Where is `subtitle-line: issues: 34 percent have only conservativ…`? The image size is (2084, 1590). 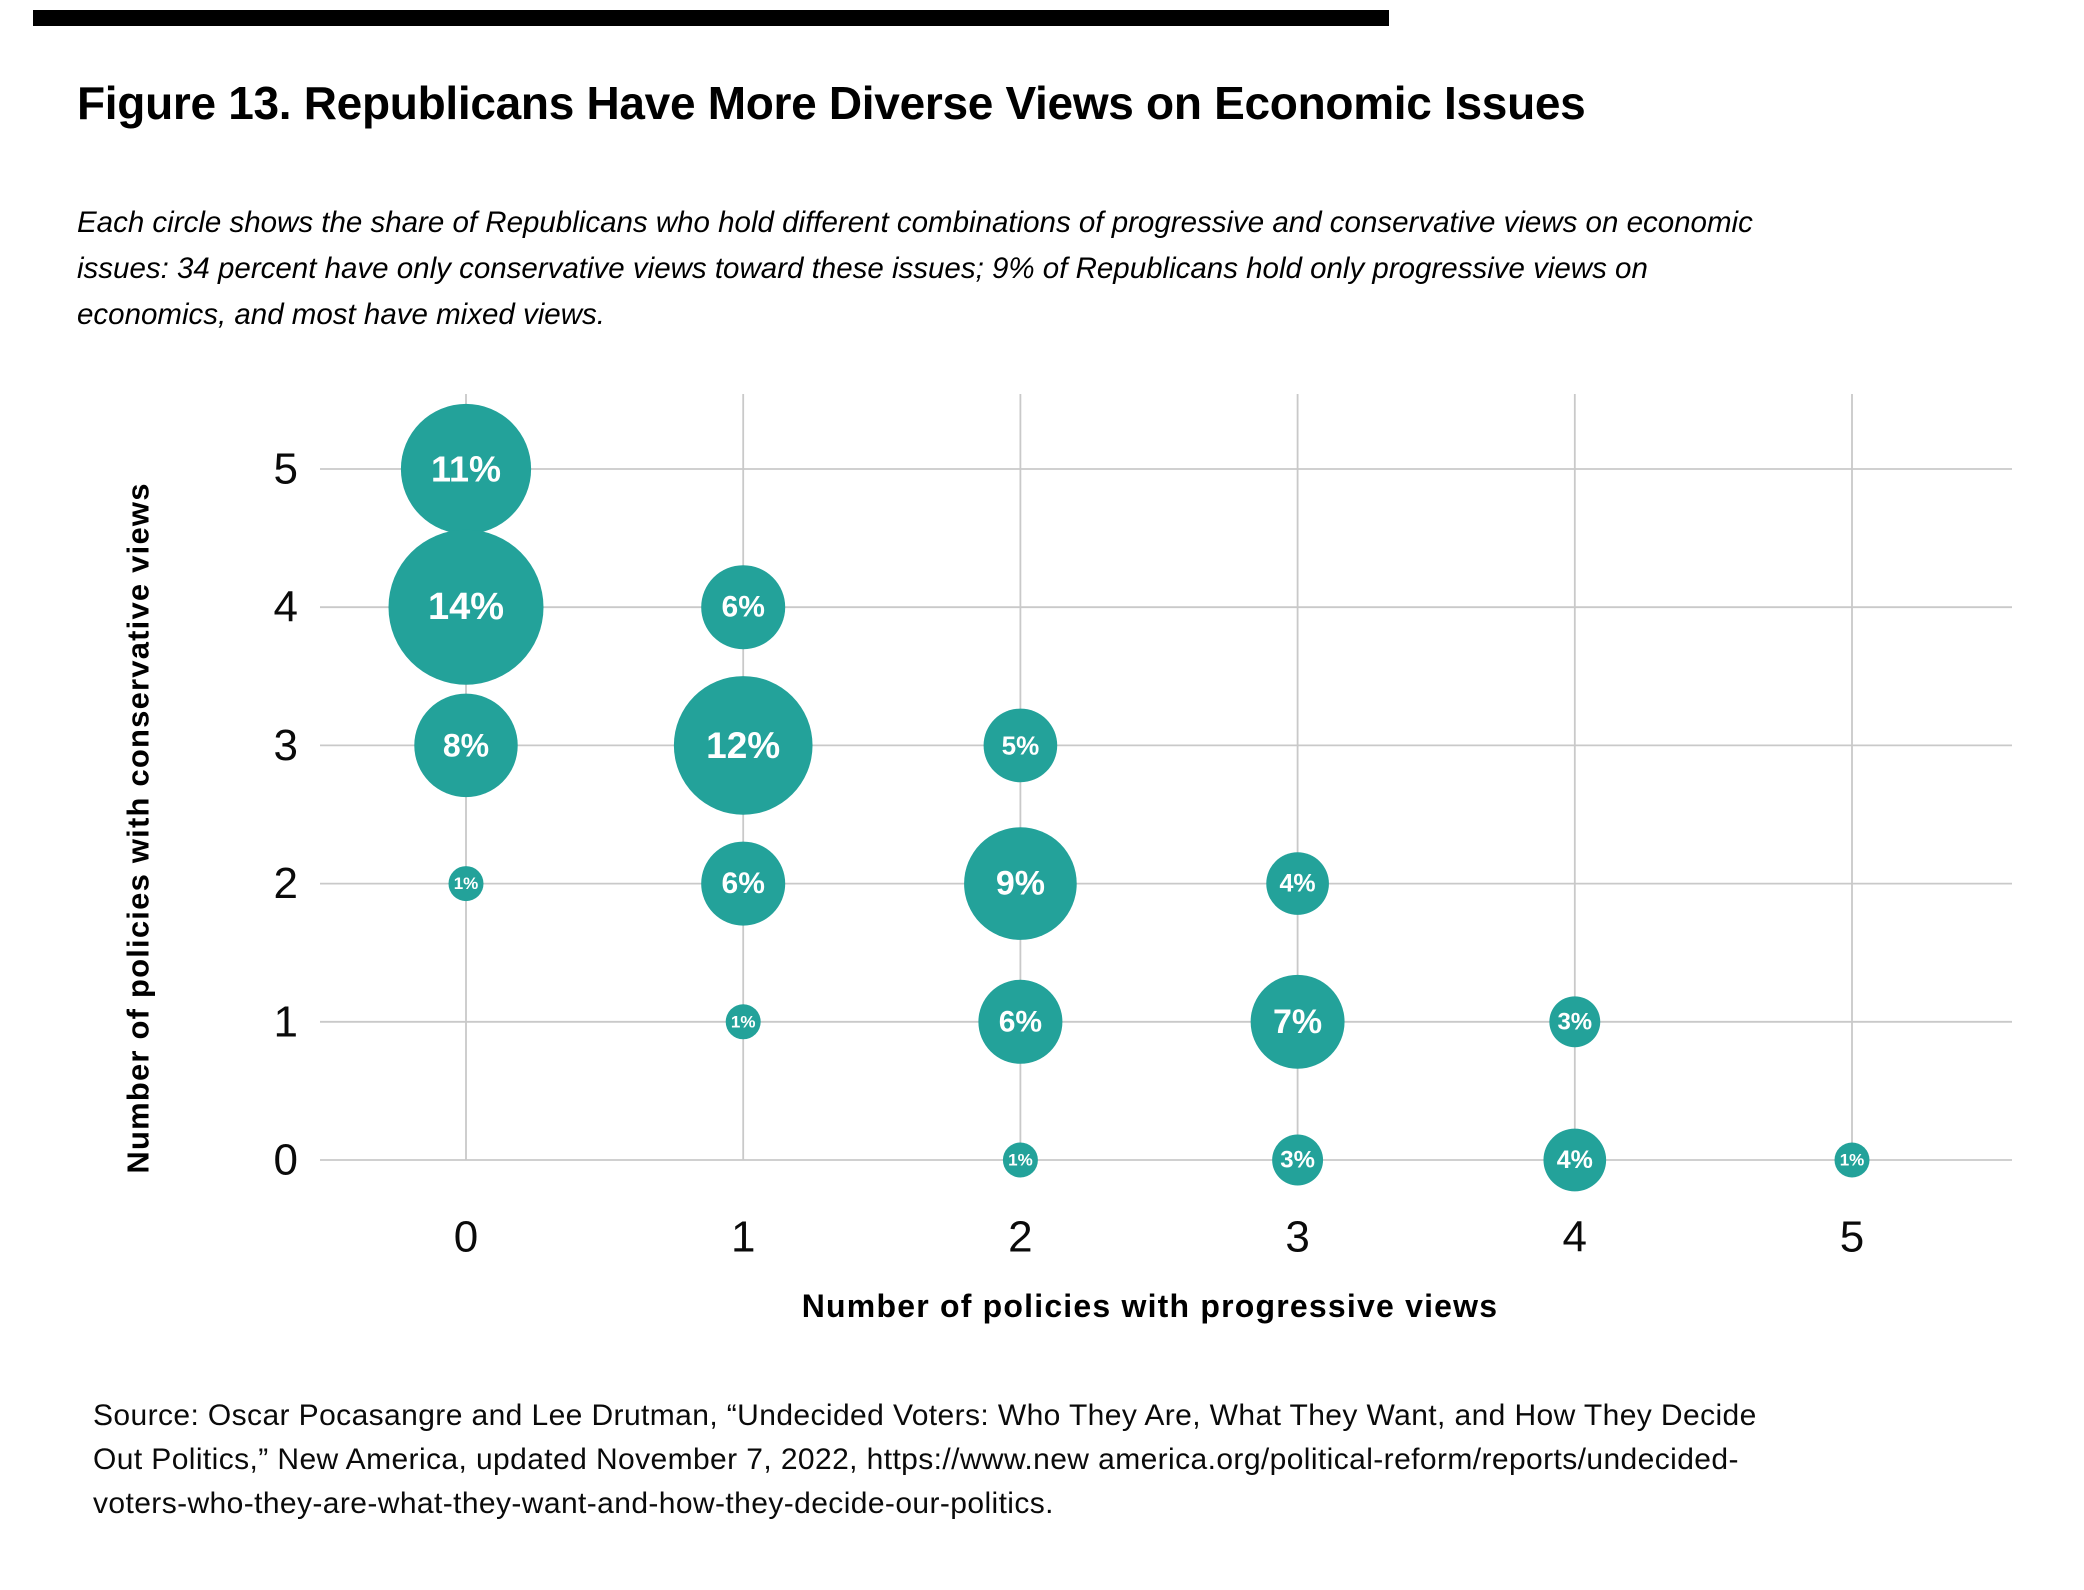
subtitle-line: issues: 34 percent have only conservativ… is located at coordinates (862, 268).